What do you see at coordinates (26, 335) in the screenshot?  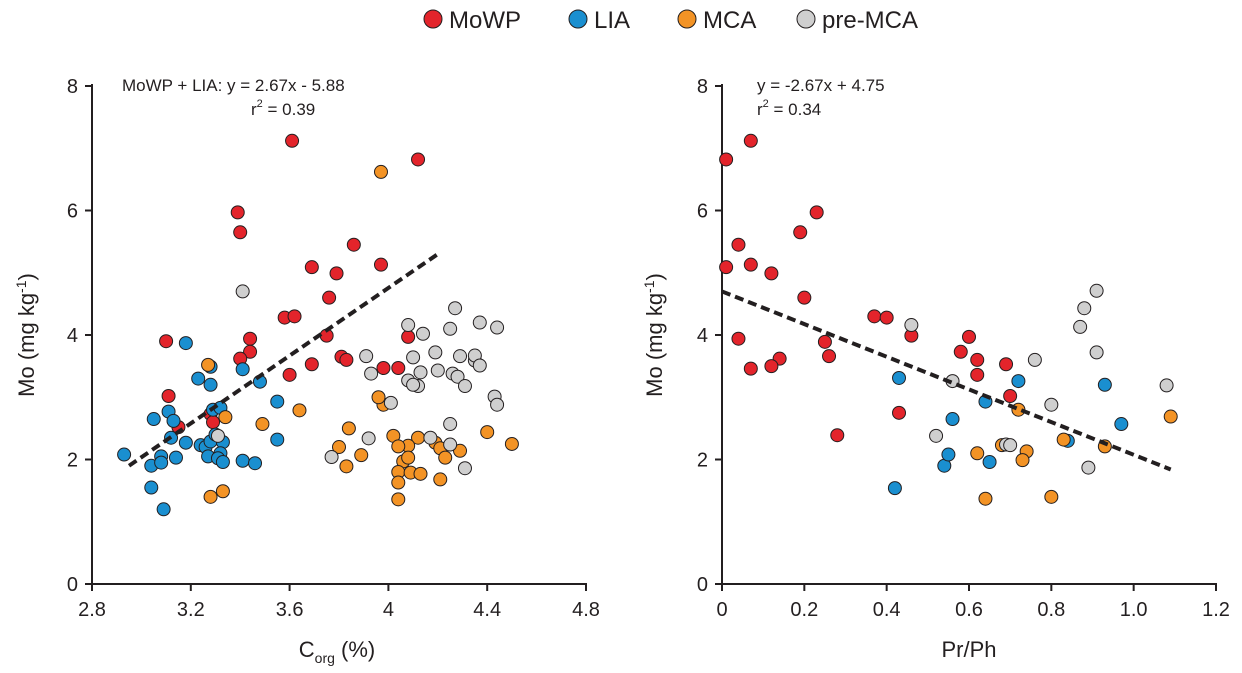 I see `y-axis-title-left: Mo (mg kg-1)` at bounding box center [26, 335].